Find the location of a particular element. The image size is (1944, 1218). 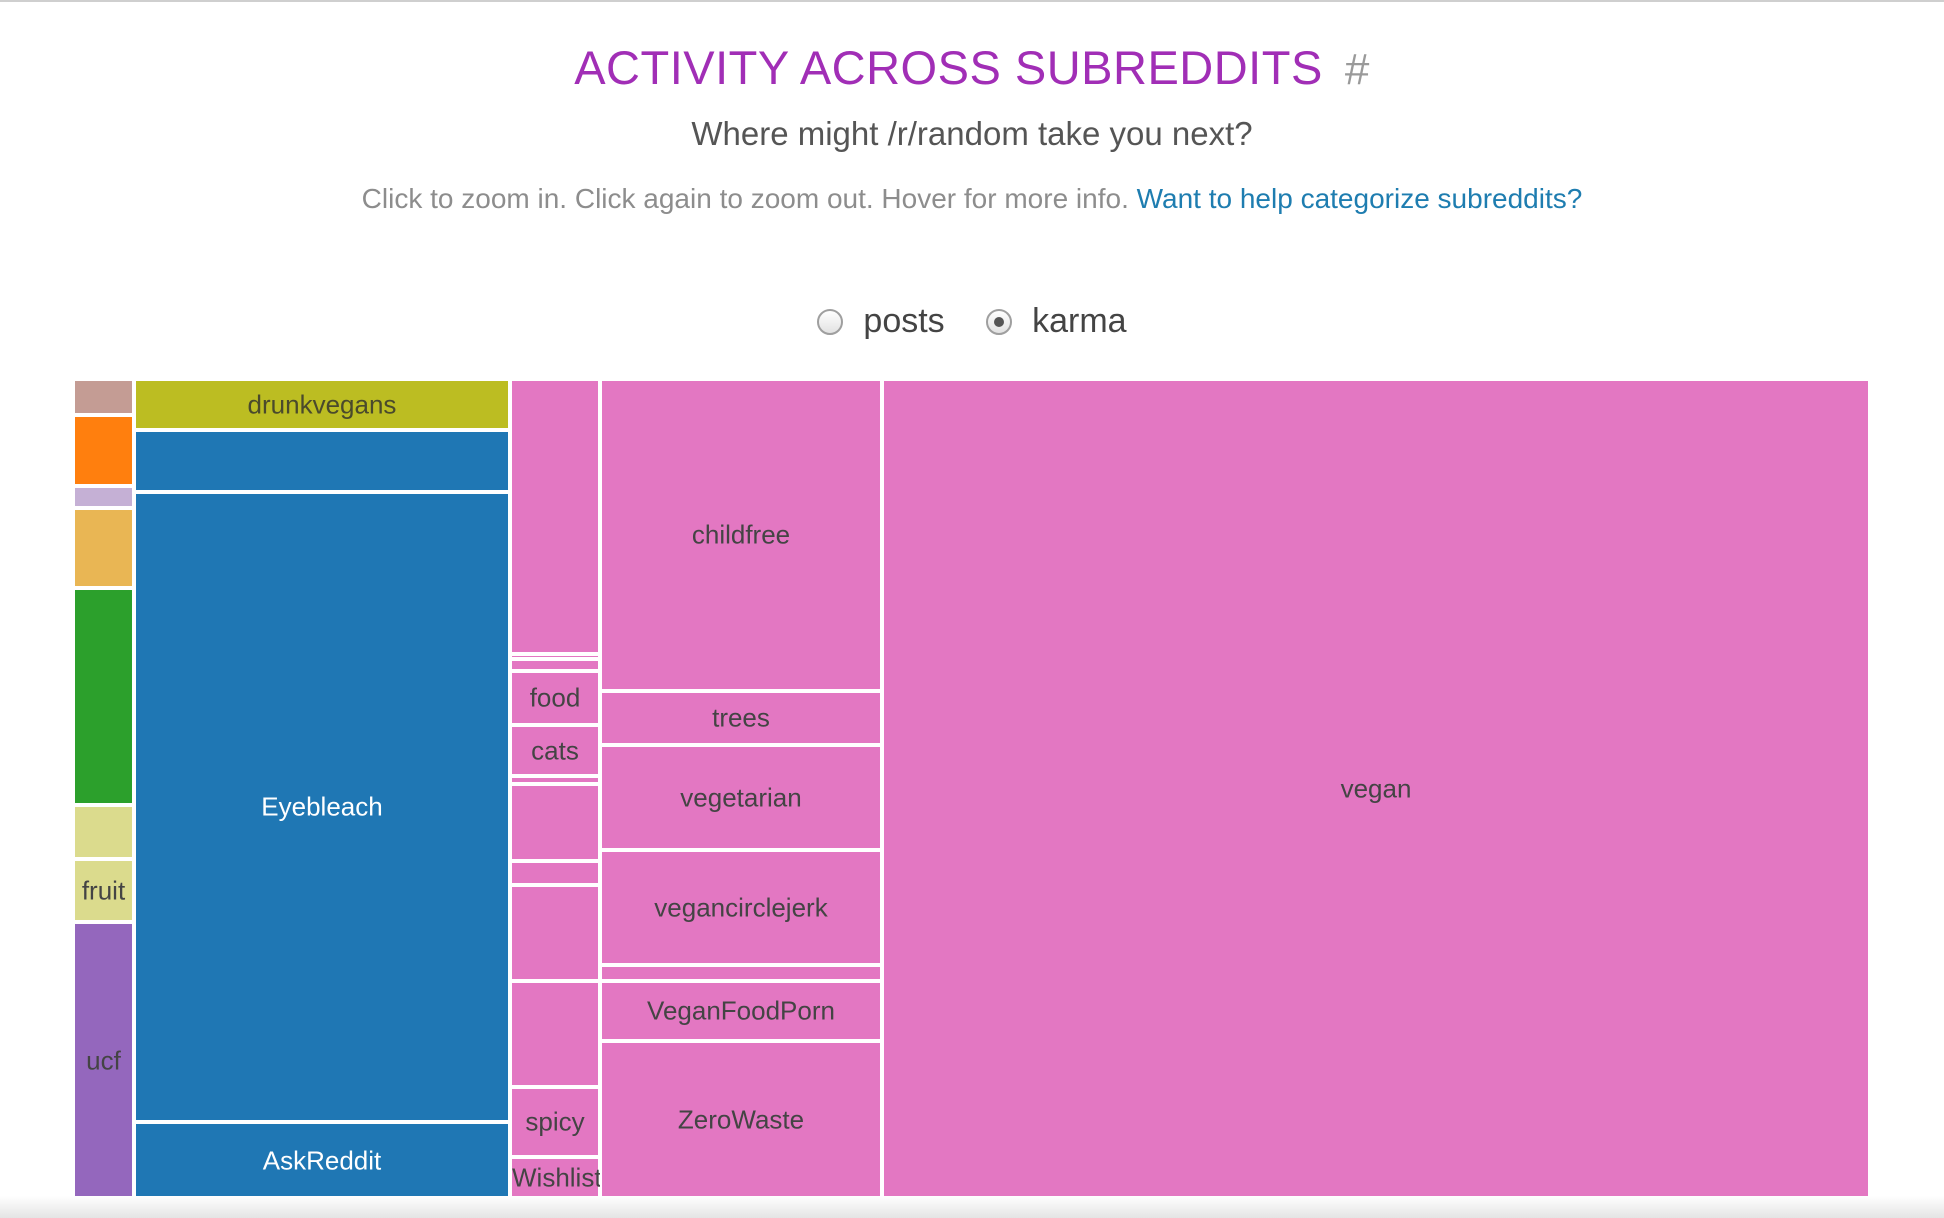

treemap-cell-col2-row1 is located at coordinates (555, 656).